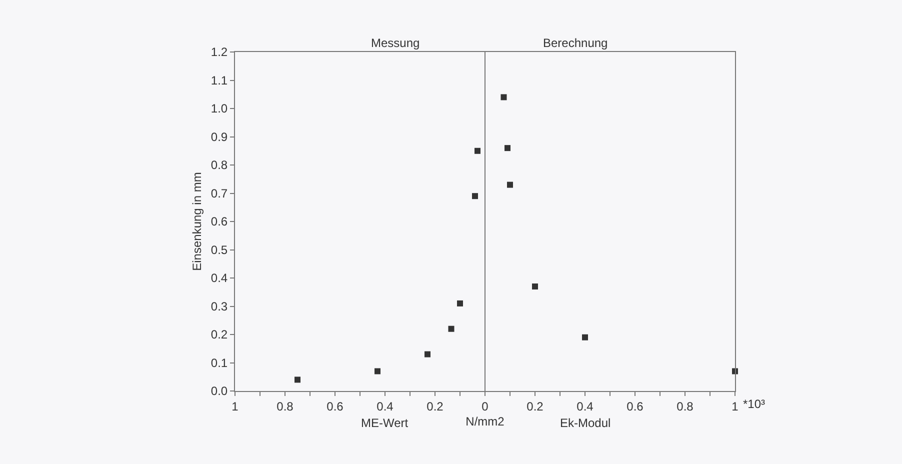 This screenshot has height=464, width=902. Describe the element at coordinates (219, 80) in the screenshot. I see `y-tick-label: 1.1` at that location.